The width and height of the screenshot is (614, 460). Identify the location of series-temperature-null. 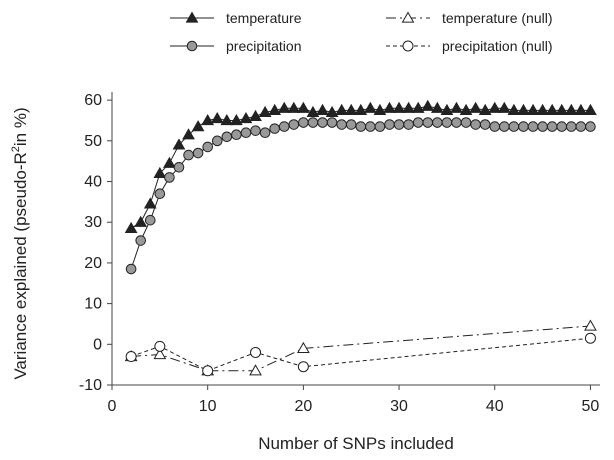
(360, 347).